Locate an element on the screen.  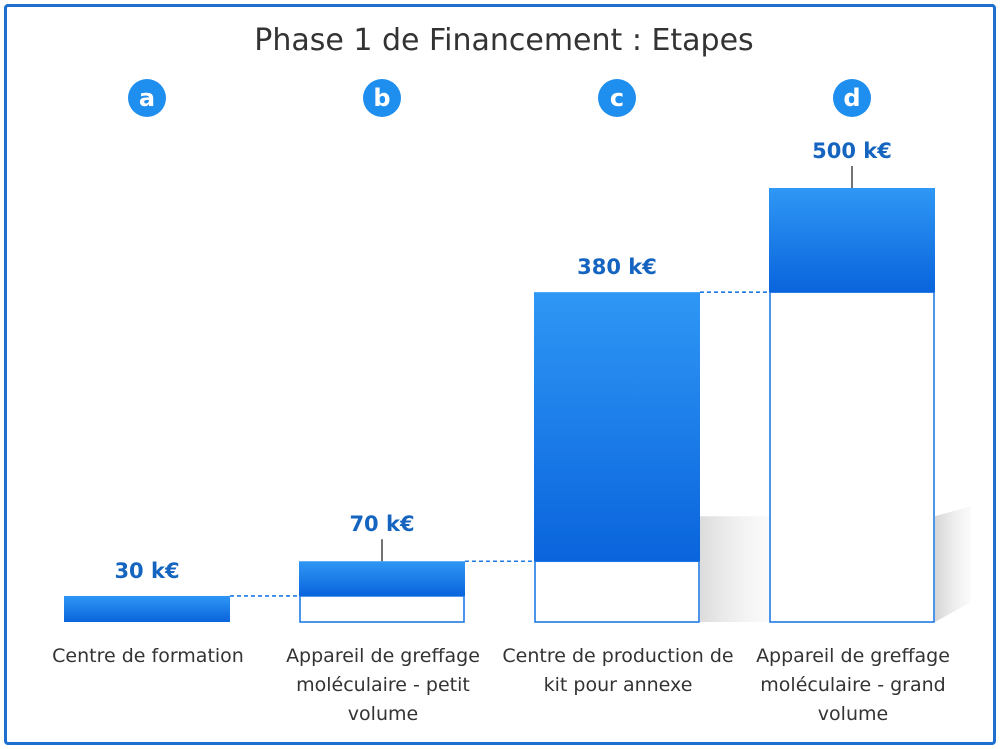
step-letter: b is located at coordinates (381, 98).